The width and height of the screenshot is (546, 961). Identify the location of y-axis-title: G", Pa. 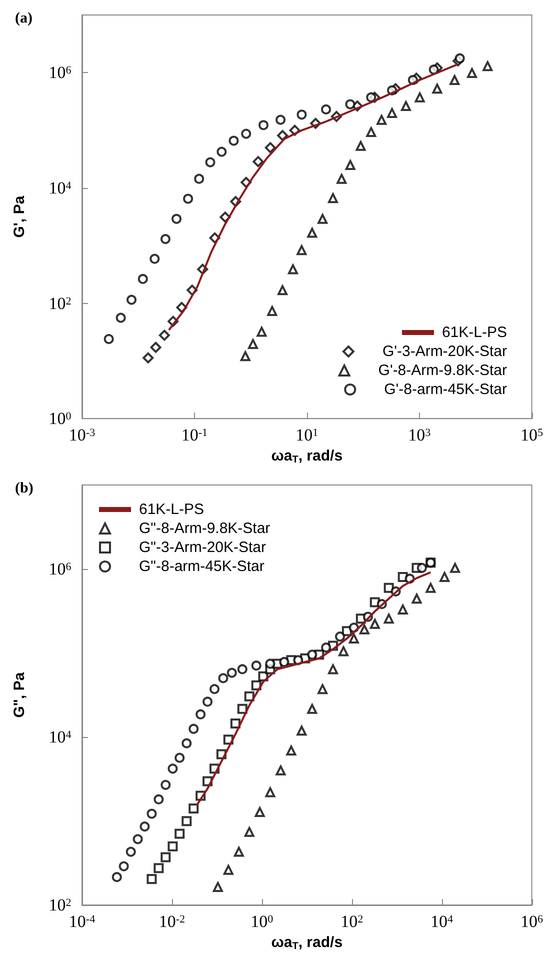
(19, 695).